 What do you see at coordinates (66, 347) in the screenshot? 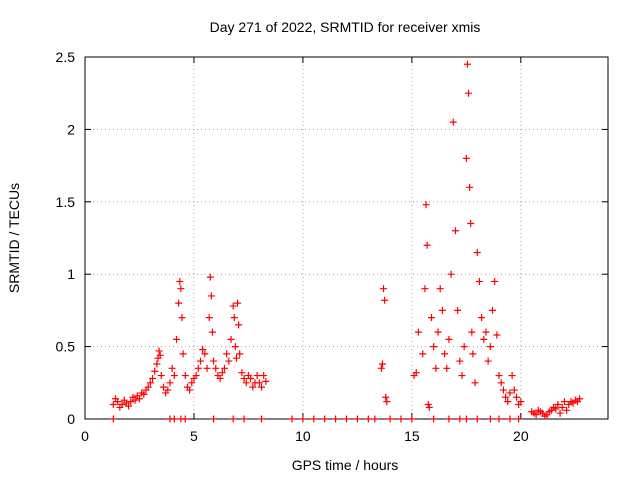
I see `y-tick-label: 0.5` at bounding box center [66, 347].